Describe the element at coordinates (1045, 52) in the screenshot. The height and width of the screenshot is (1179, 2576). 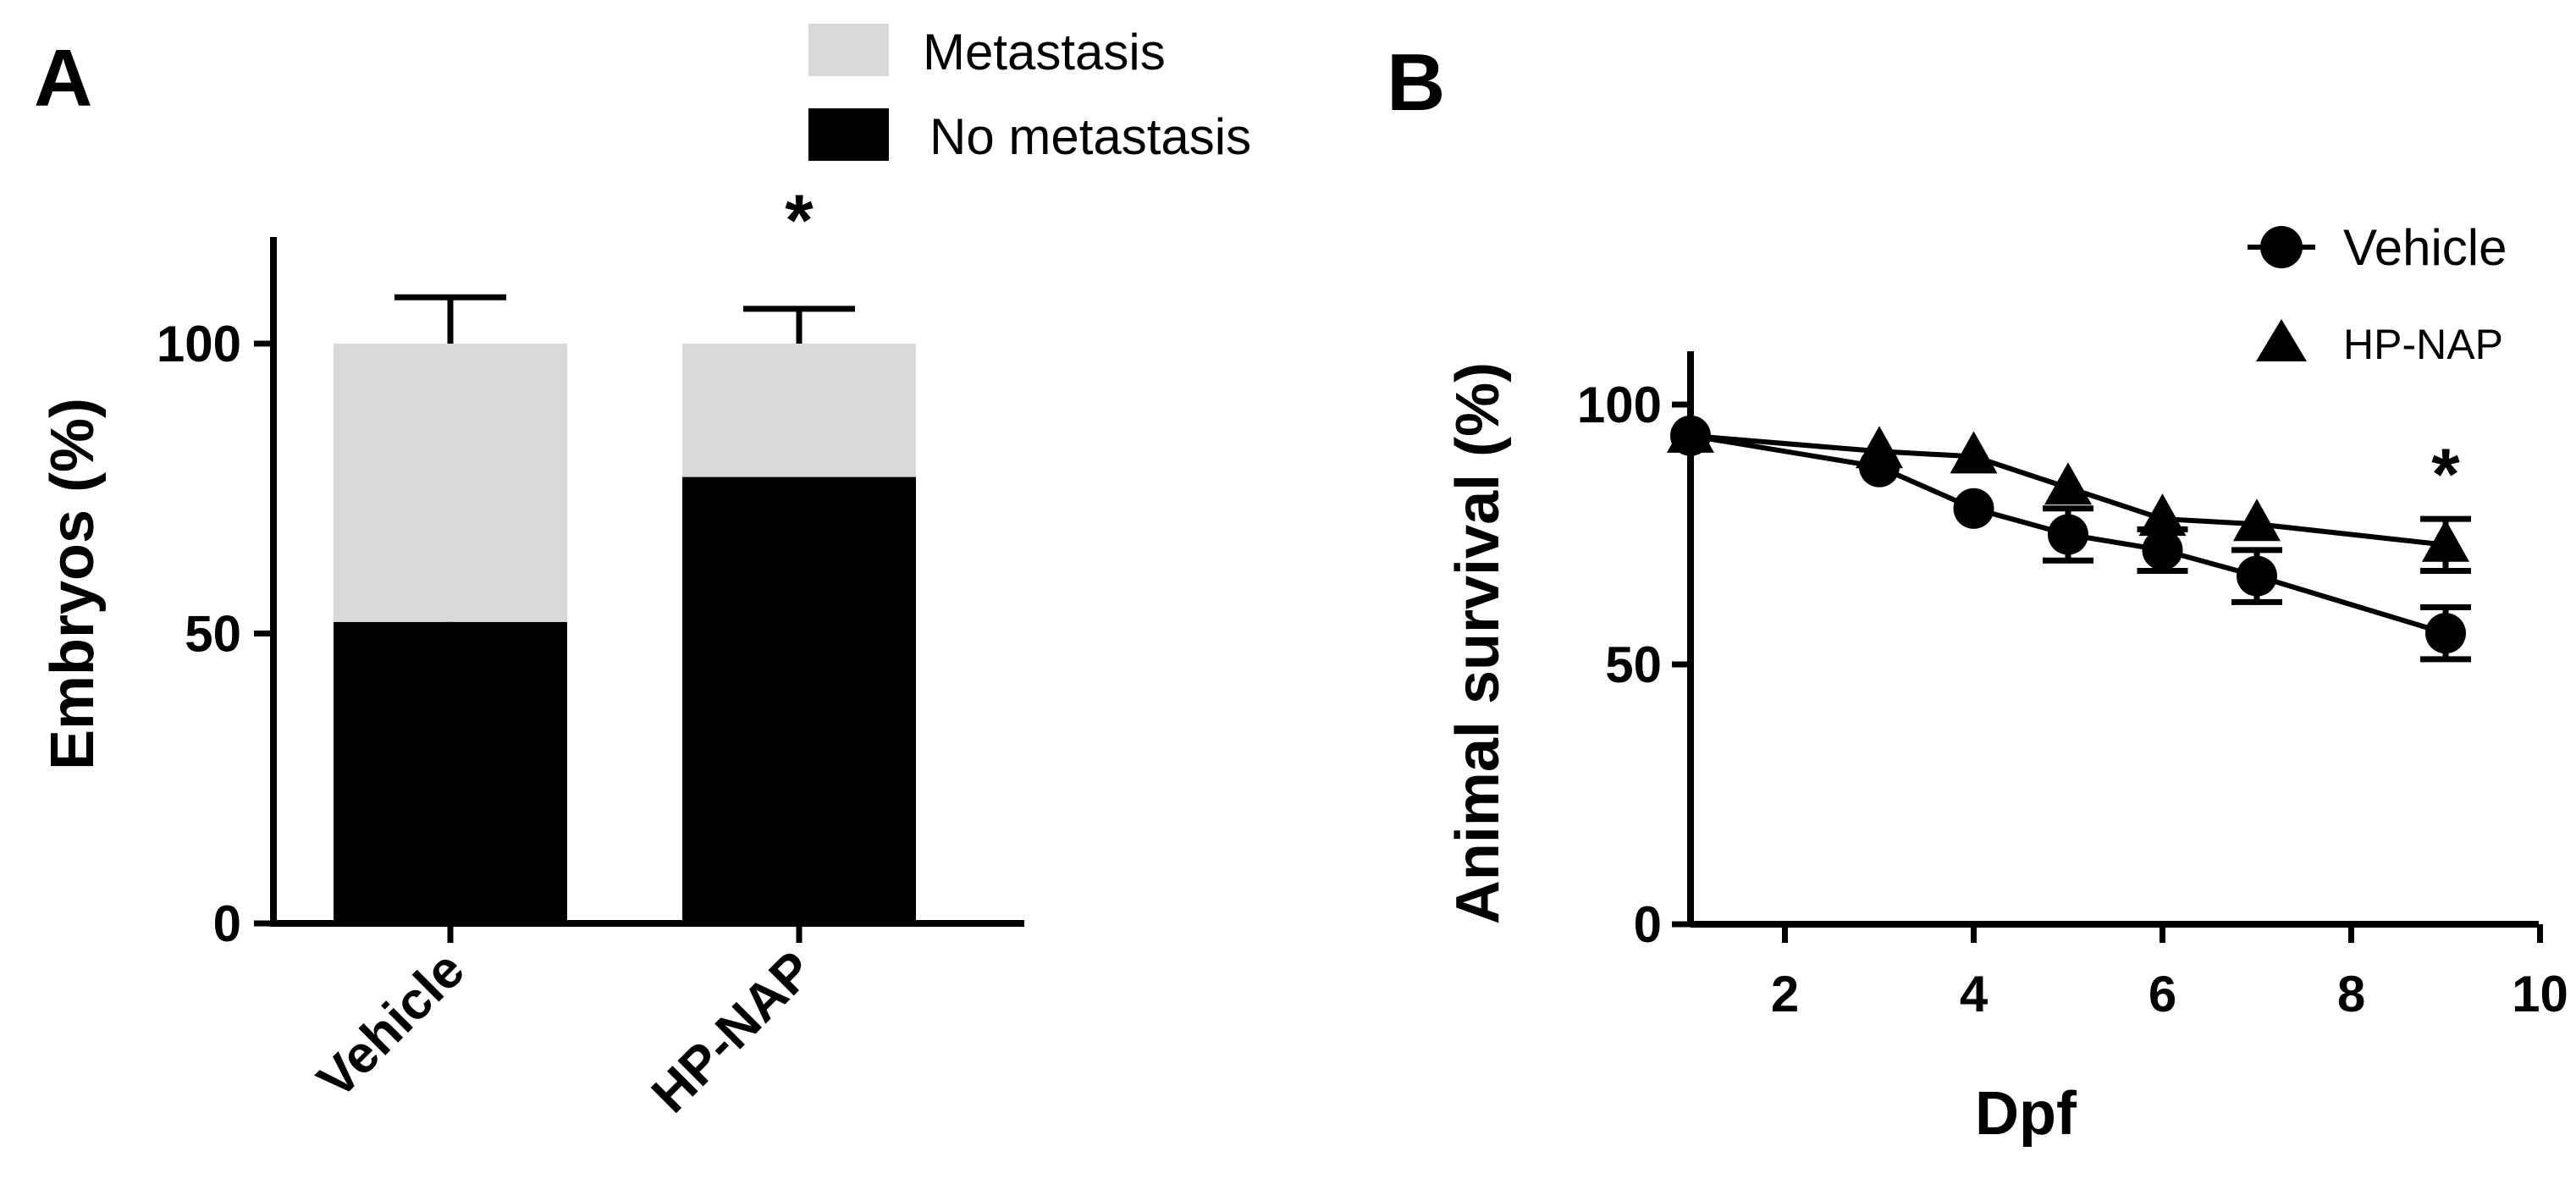
I see `legend-label-metastasis: Metastasis` at that location.